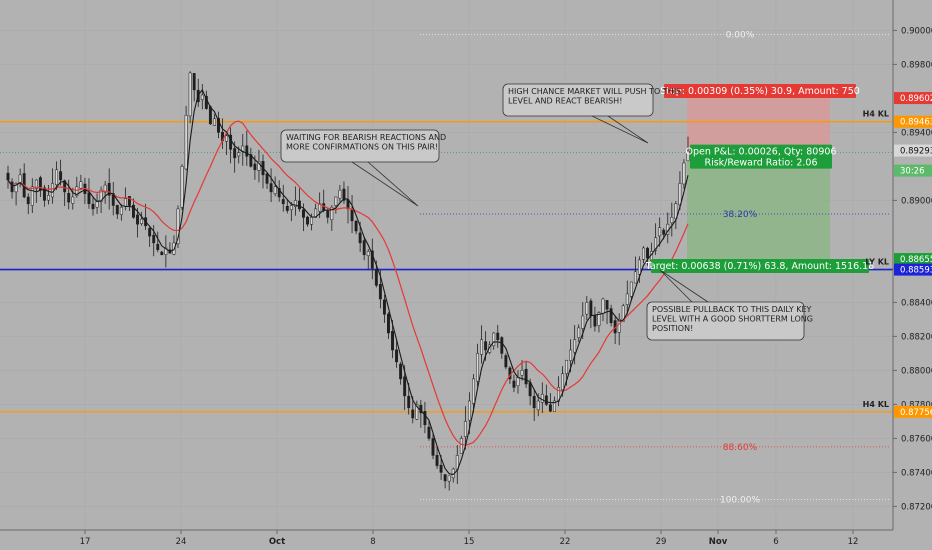  I want to click on annotation-pointer, so click(385, 184).